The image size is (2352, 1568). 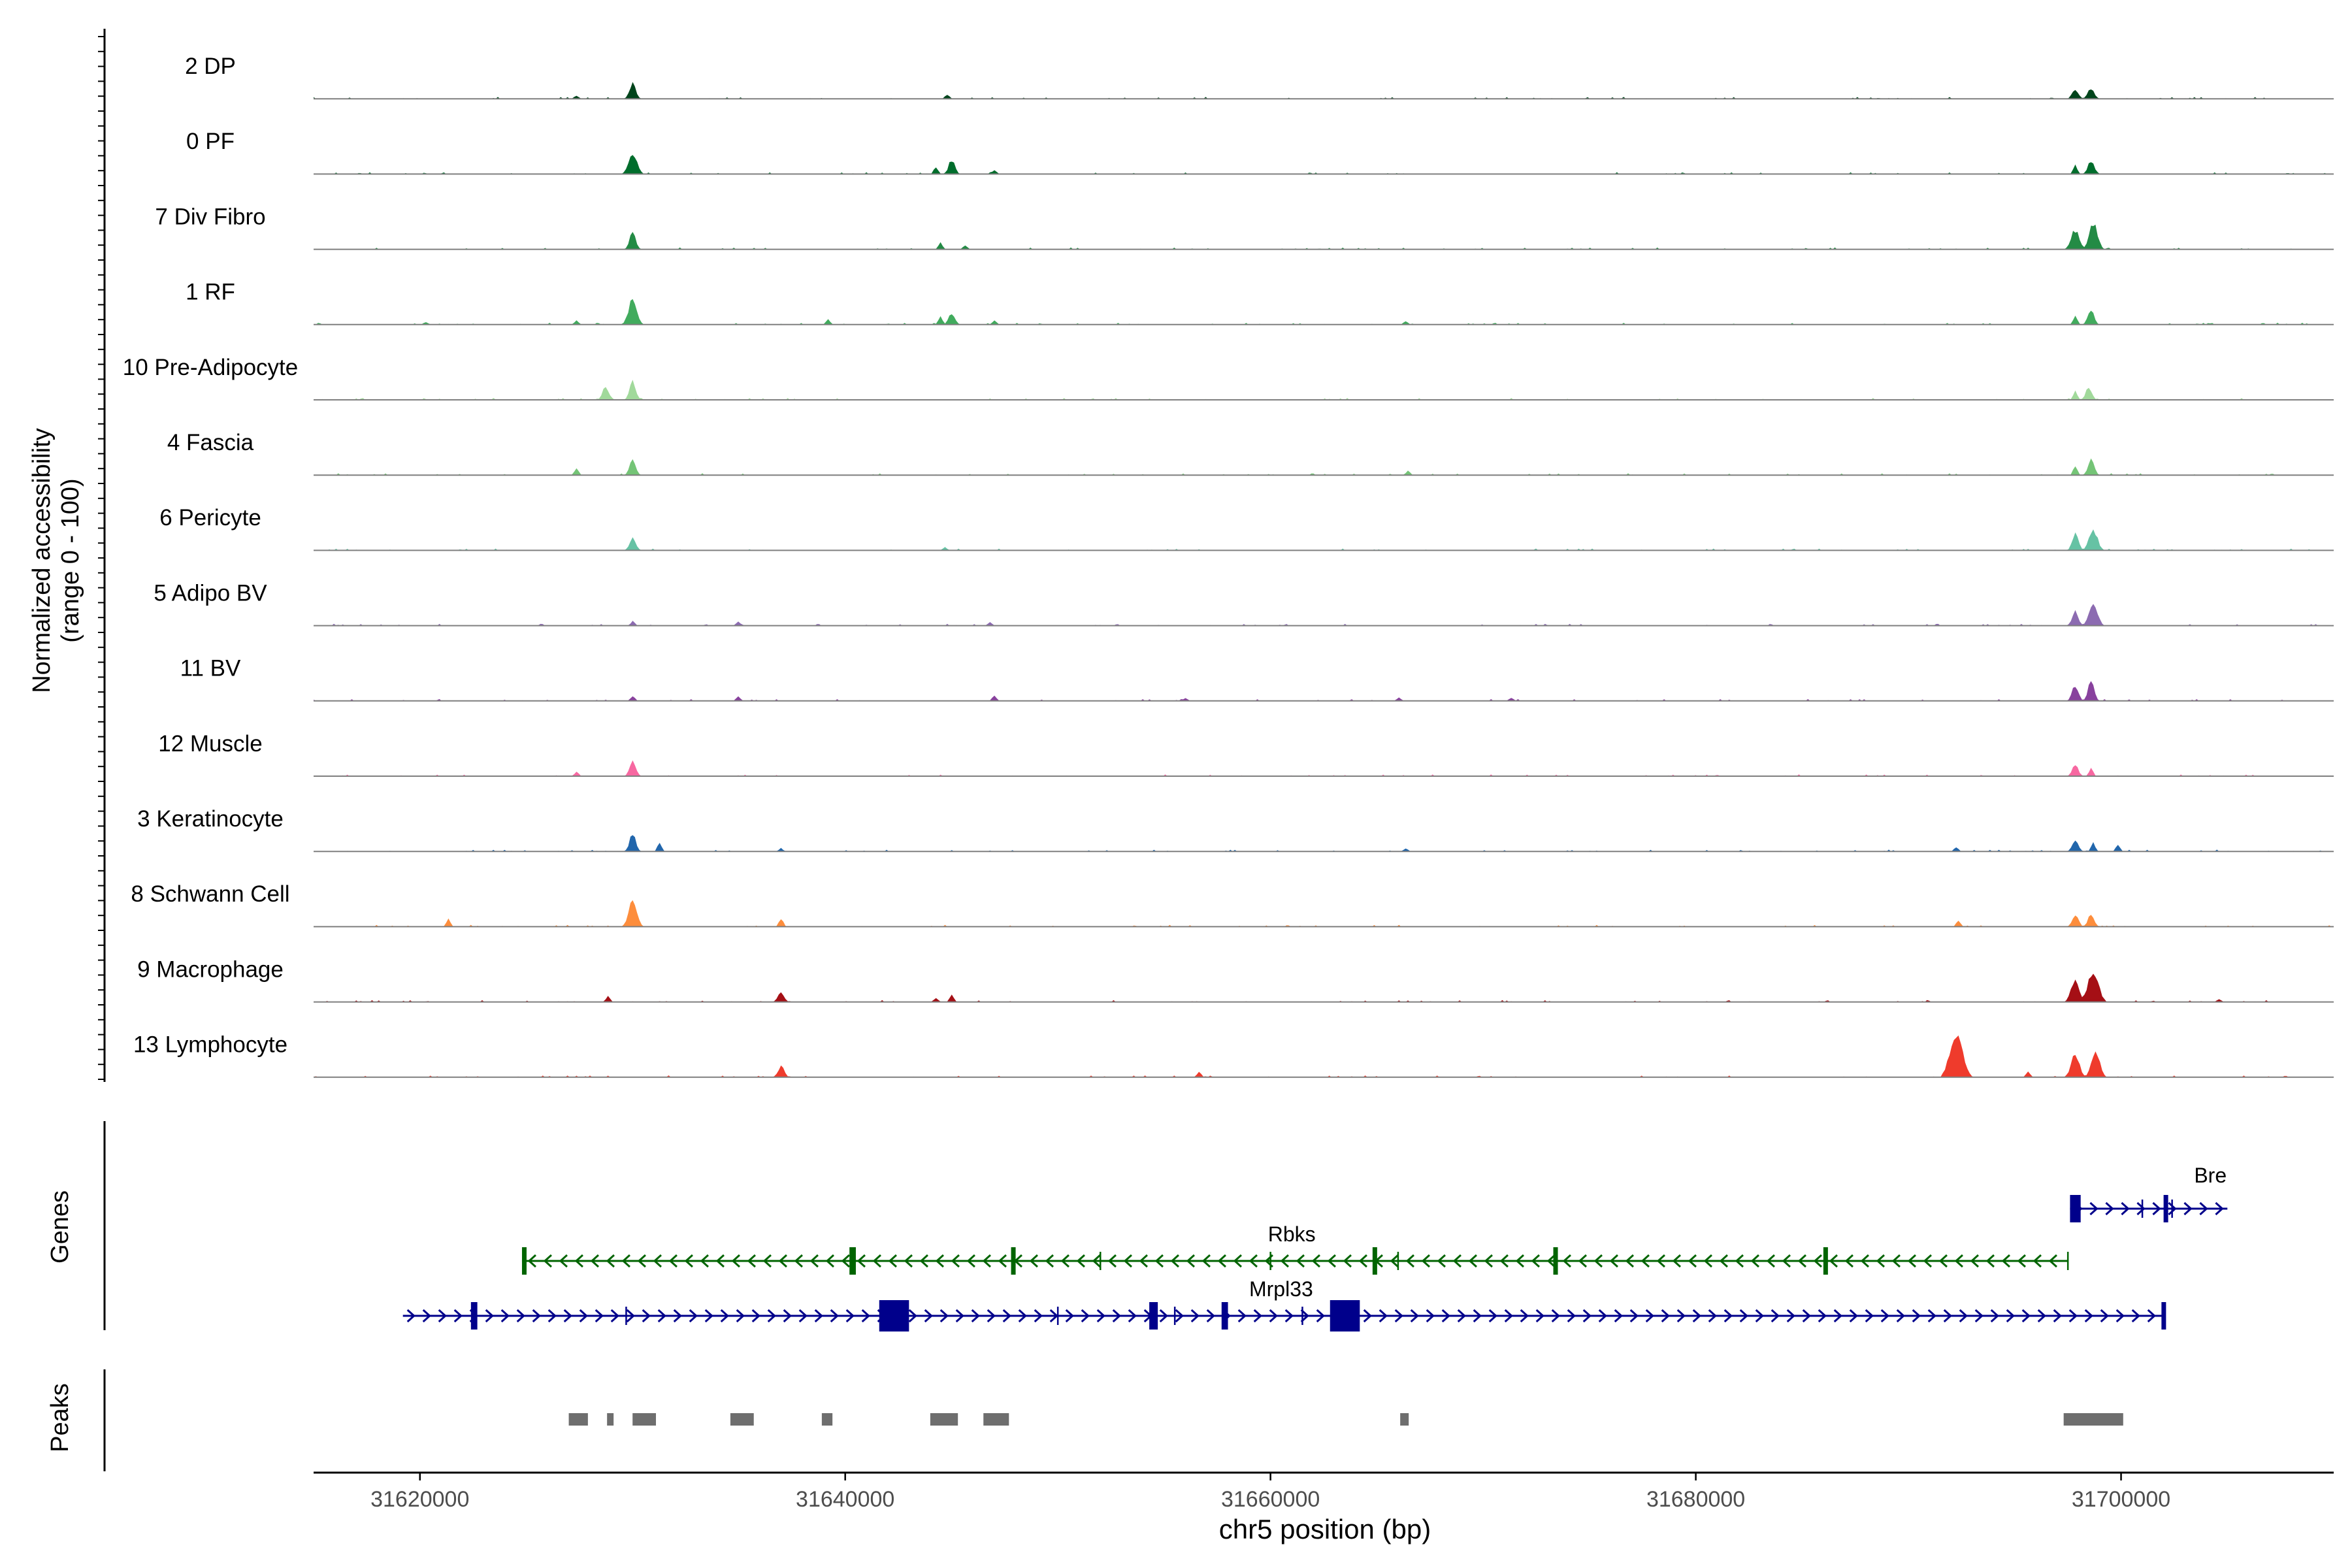 What do you see at coordinates (1233, 1055) in the screenshot?
I see `track-13-lymphocyte: 13 Lymphocyte` at bounding box center [1233, 1055].